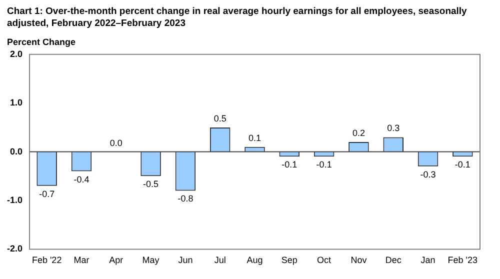 This screenshot has height=279, width=500. Describe the element at coordinates (463, 260) in the screenshot. I see `x-tick-label: Feb '23` at that location.